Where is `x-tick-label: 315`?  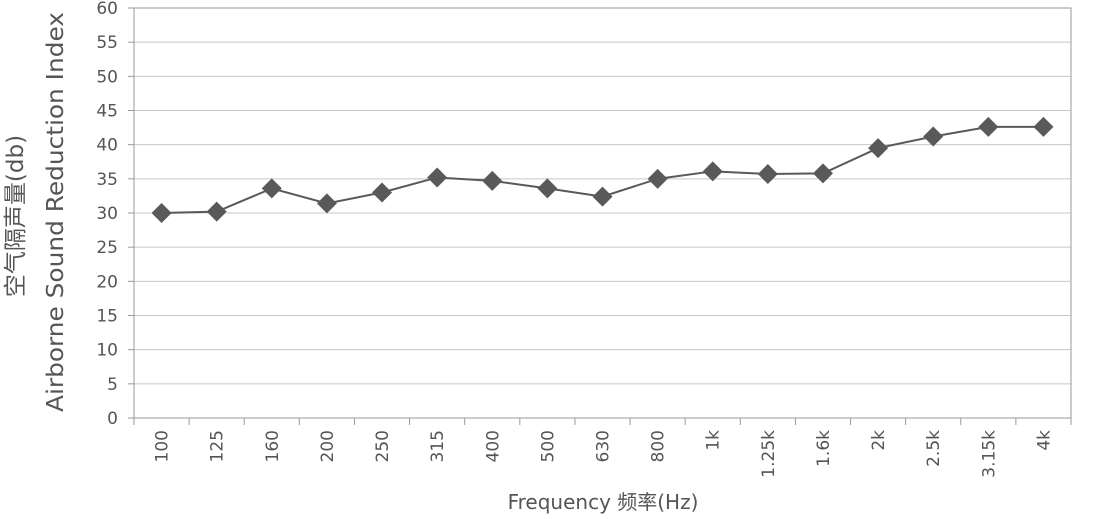
x-tick-label: 315 is located at coordinates (438, 446).